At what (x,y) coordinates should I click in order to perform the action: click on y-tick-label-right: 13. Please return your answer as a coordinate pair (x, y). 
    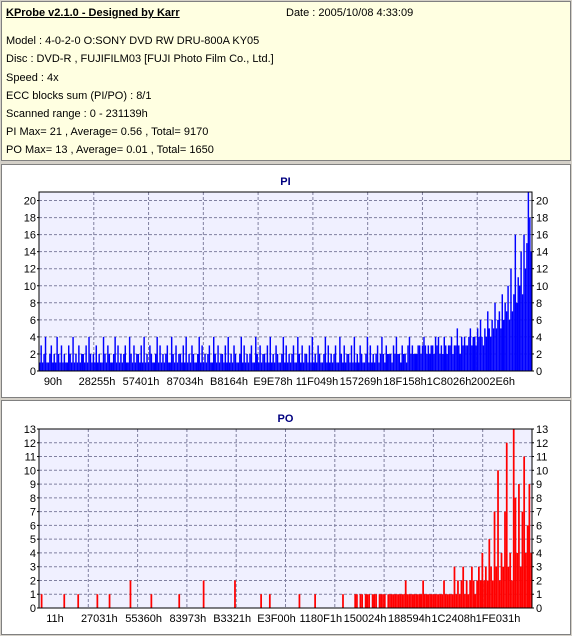
    Looking at the image, I should click on (542, 430).